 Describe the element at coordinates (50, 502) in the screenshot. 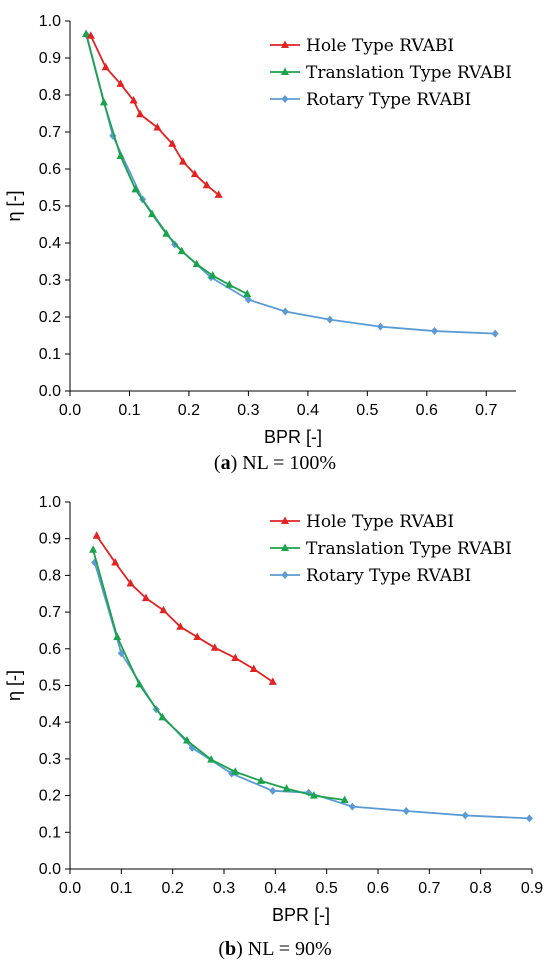

I see `chart-b-y-tick-label: 1.0` at that location.